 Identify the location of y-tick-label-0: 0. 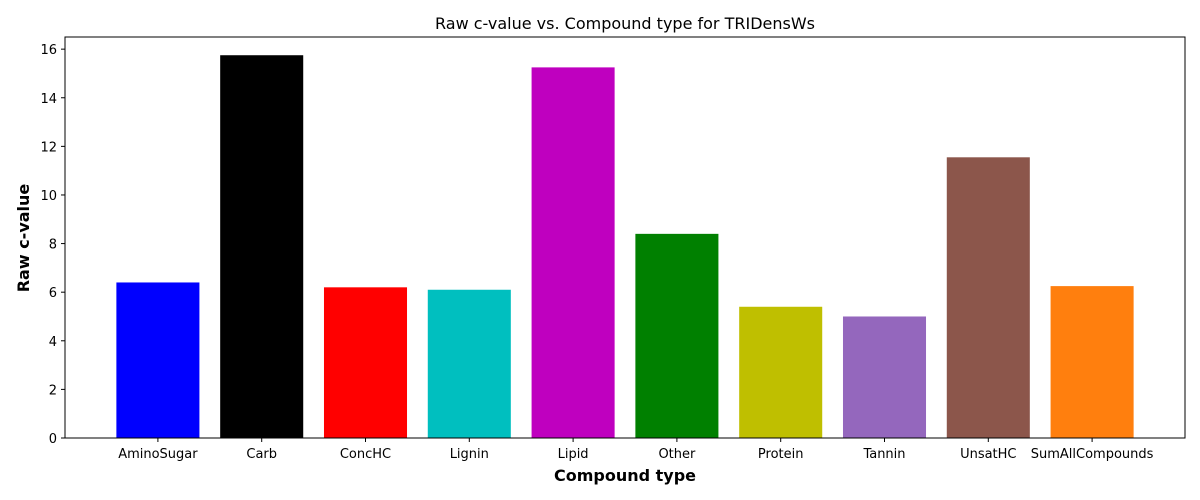
(53, 439).